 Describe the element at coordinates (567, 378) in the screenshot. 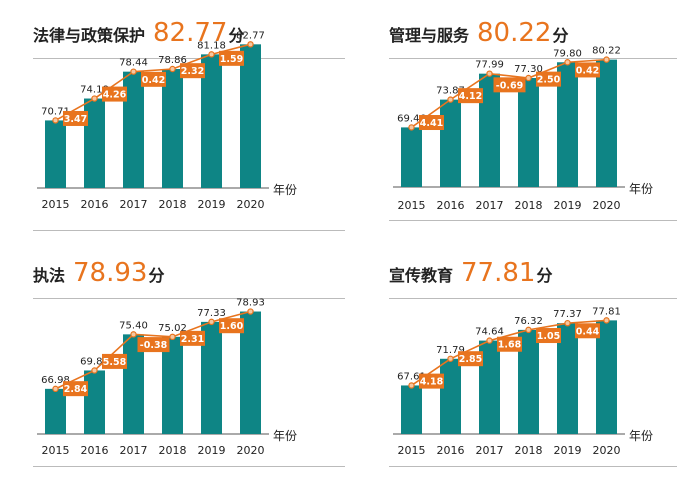

I see `bar-2019` at that location.